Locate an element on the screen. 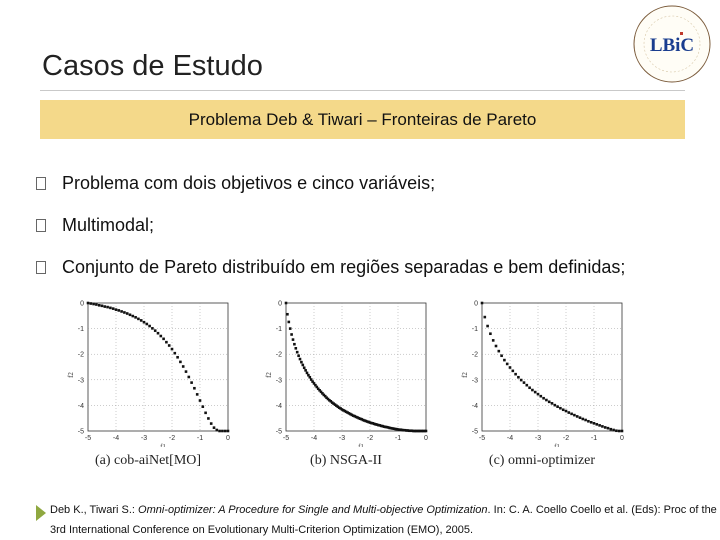 This screenshot has height=540, width=720. plot-frame is located at coordinates (552, 367).